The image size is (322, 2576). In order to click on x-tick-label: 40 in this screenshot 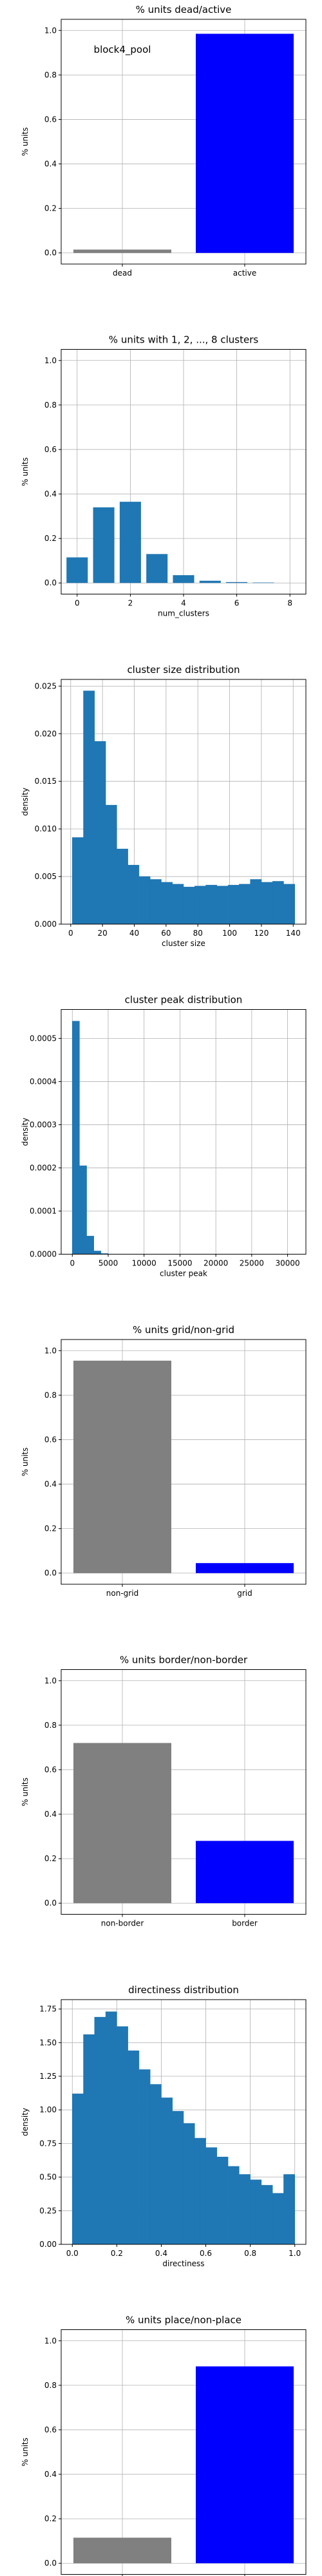, I will do `click(134, 934)`.